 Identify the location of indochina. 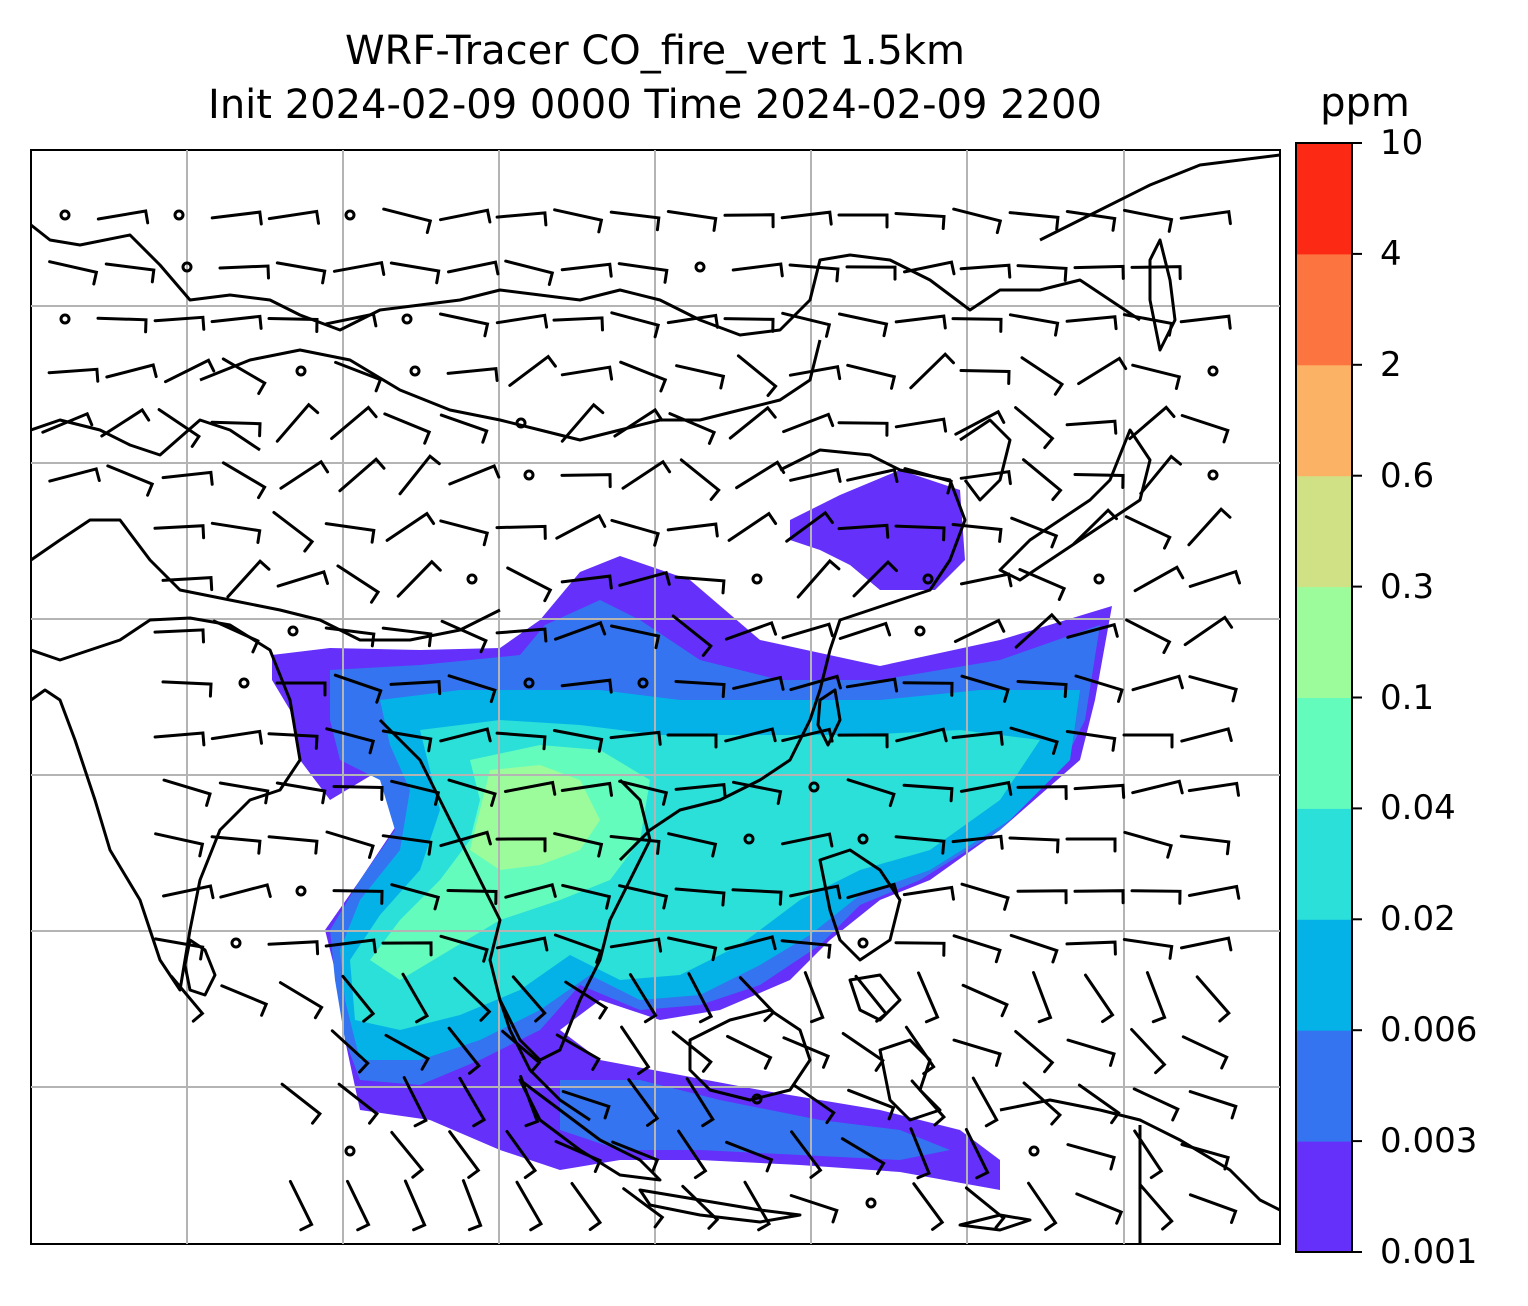
(515, 890).